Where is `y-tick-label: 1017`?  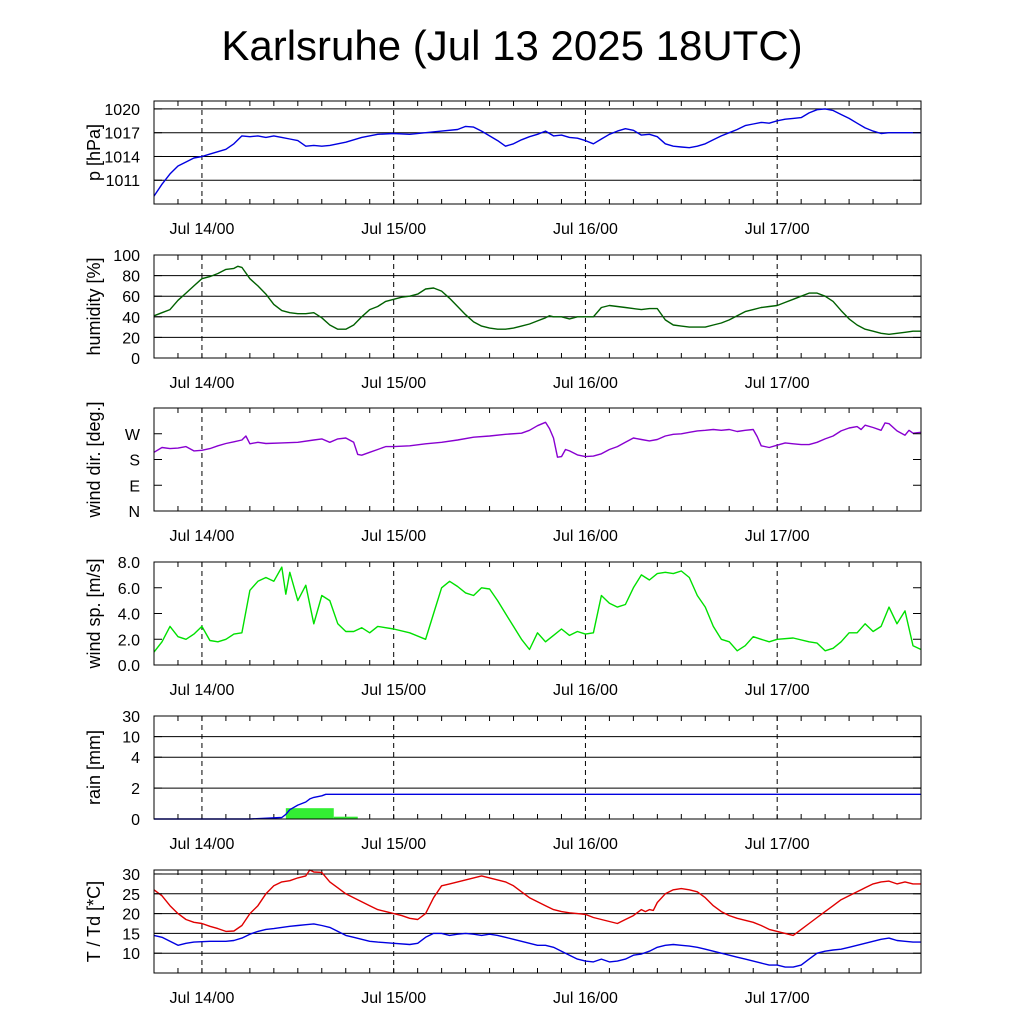
y-tick-label: 1017 is located at coordinates (122, 134).